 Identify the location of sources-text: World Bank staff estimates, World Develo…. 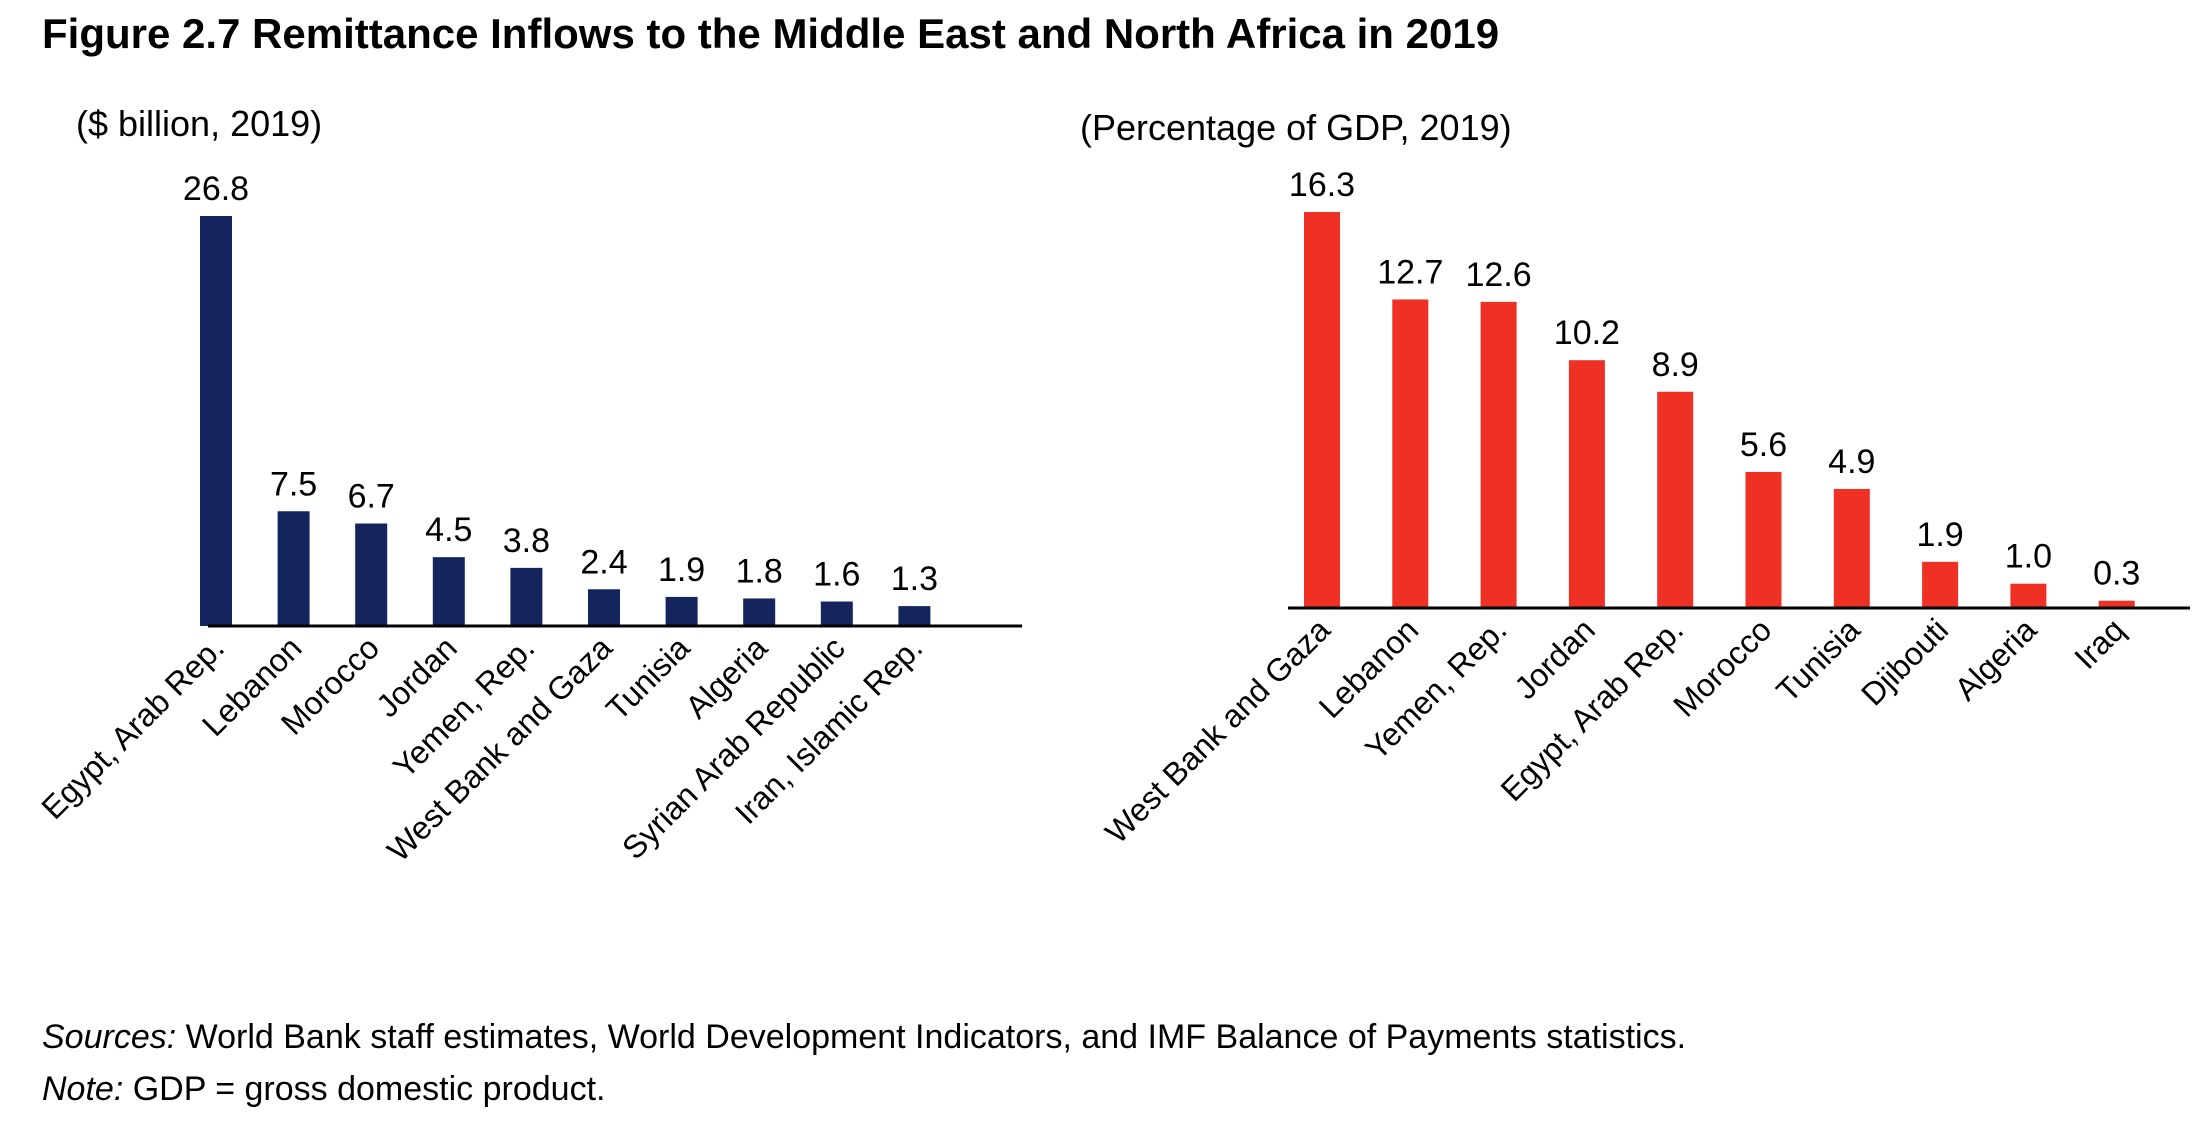
(931, 1037).